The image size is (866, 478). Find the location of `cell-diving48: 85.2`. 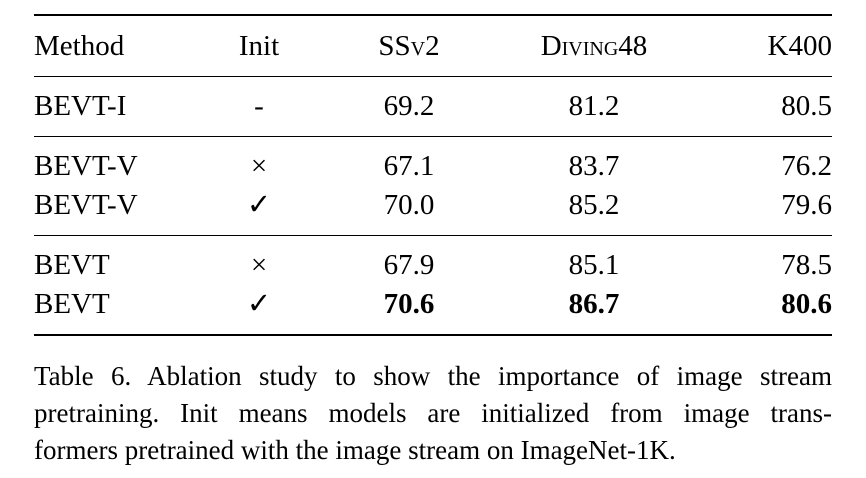

cell-diving48: 85.2 is located at coordinates (594, 205).